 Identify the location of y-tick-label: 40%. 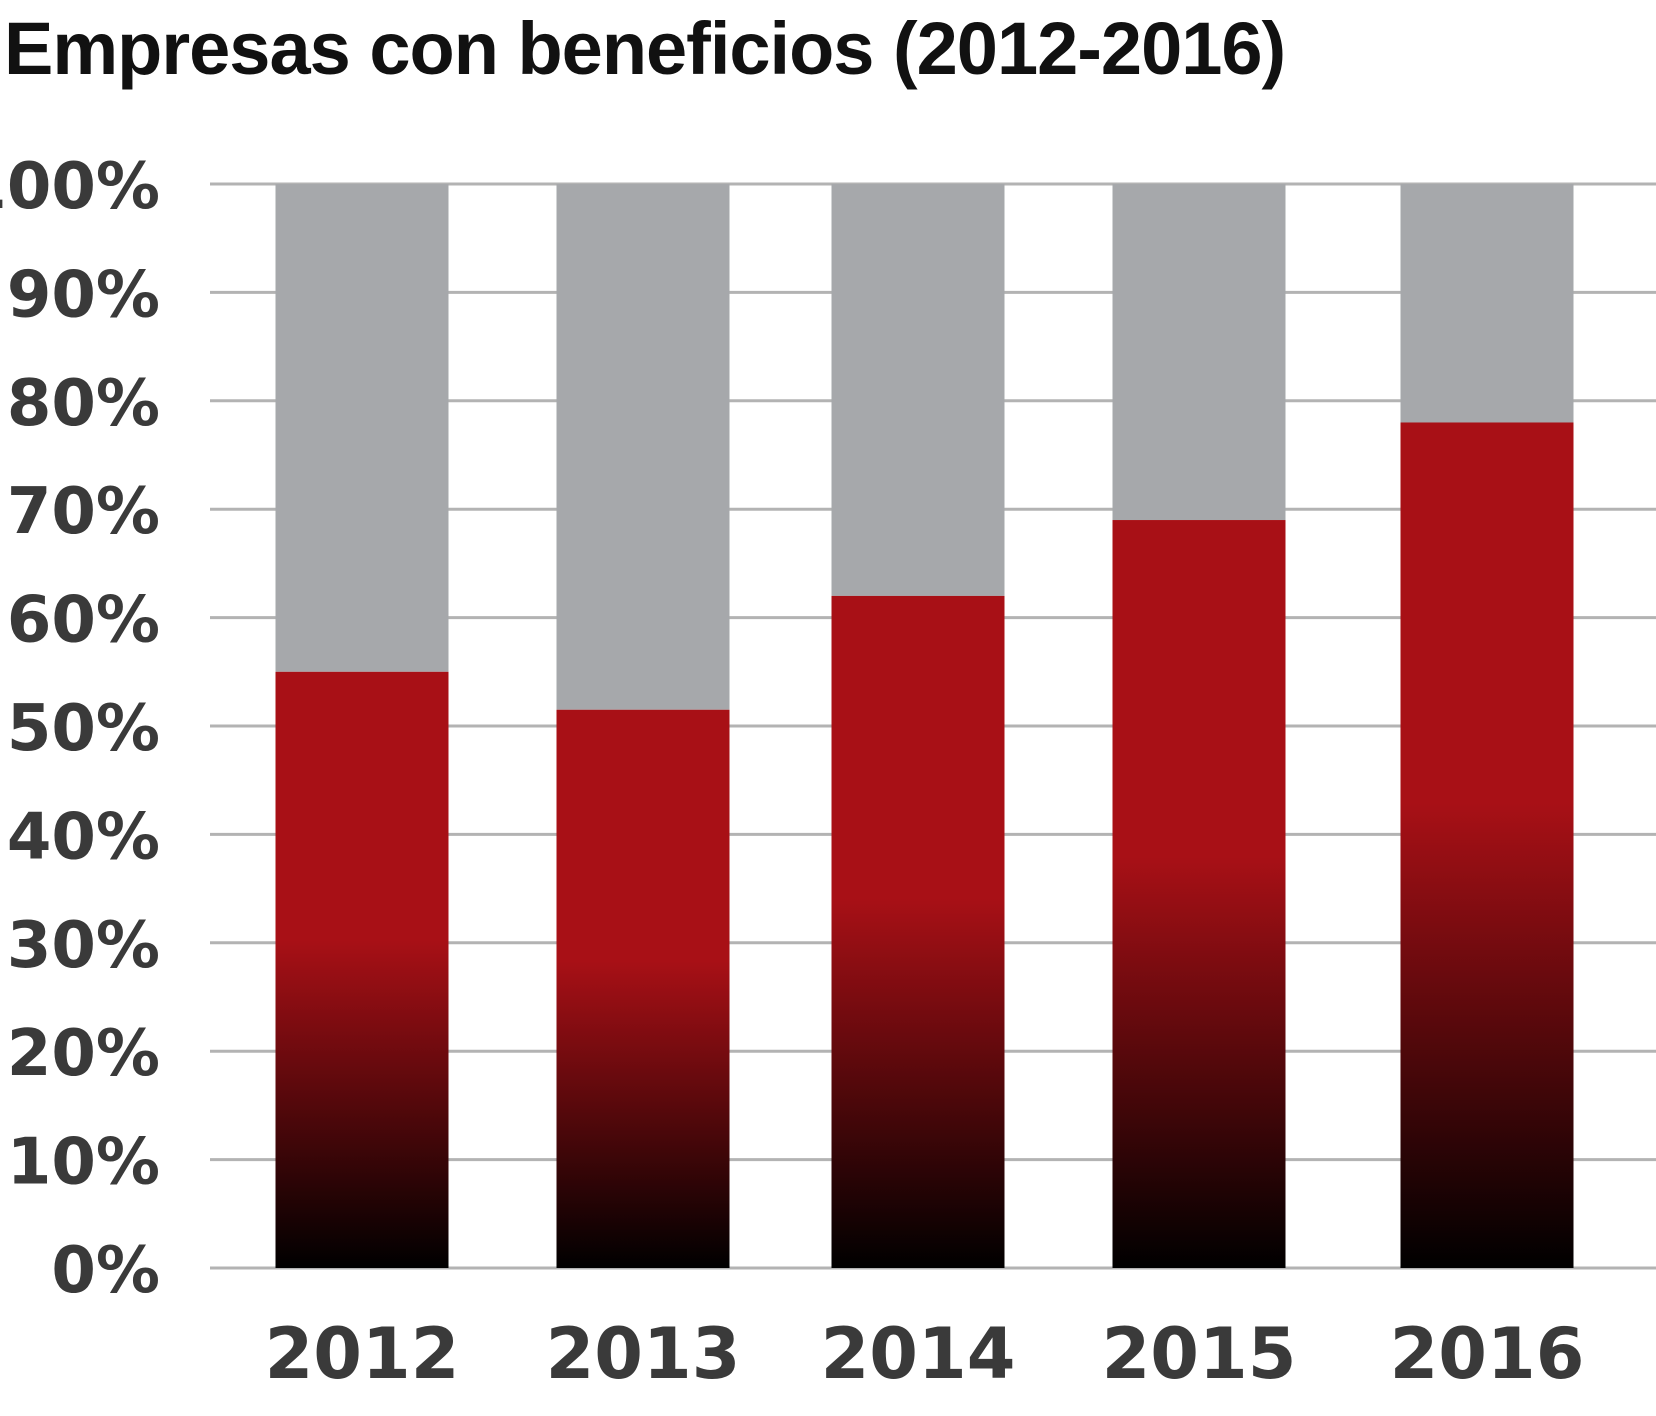
(83, 837).